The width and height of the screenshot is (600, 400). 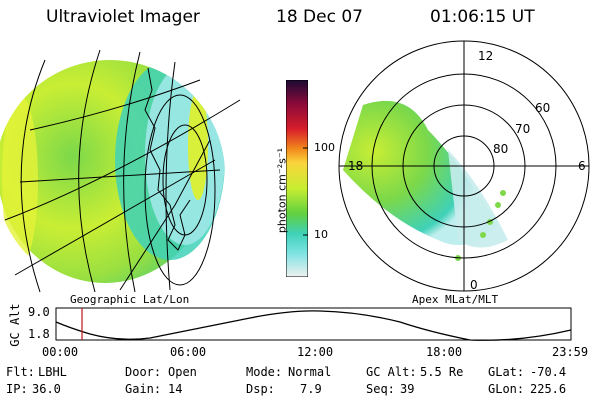 What do you see at coordinates (297, 178) in the screenshot?
I see `colorbar` at bounding box center [297, 178].